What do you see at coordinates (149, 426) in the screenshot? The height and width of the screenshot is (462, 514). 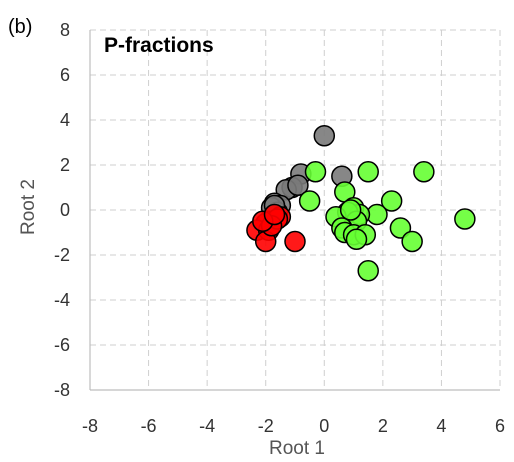 I see `x-tick-label: -6` at bounding box center [149, 426].